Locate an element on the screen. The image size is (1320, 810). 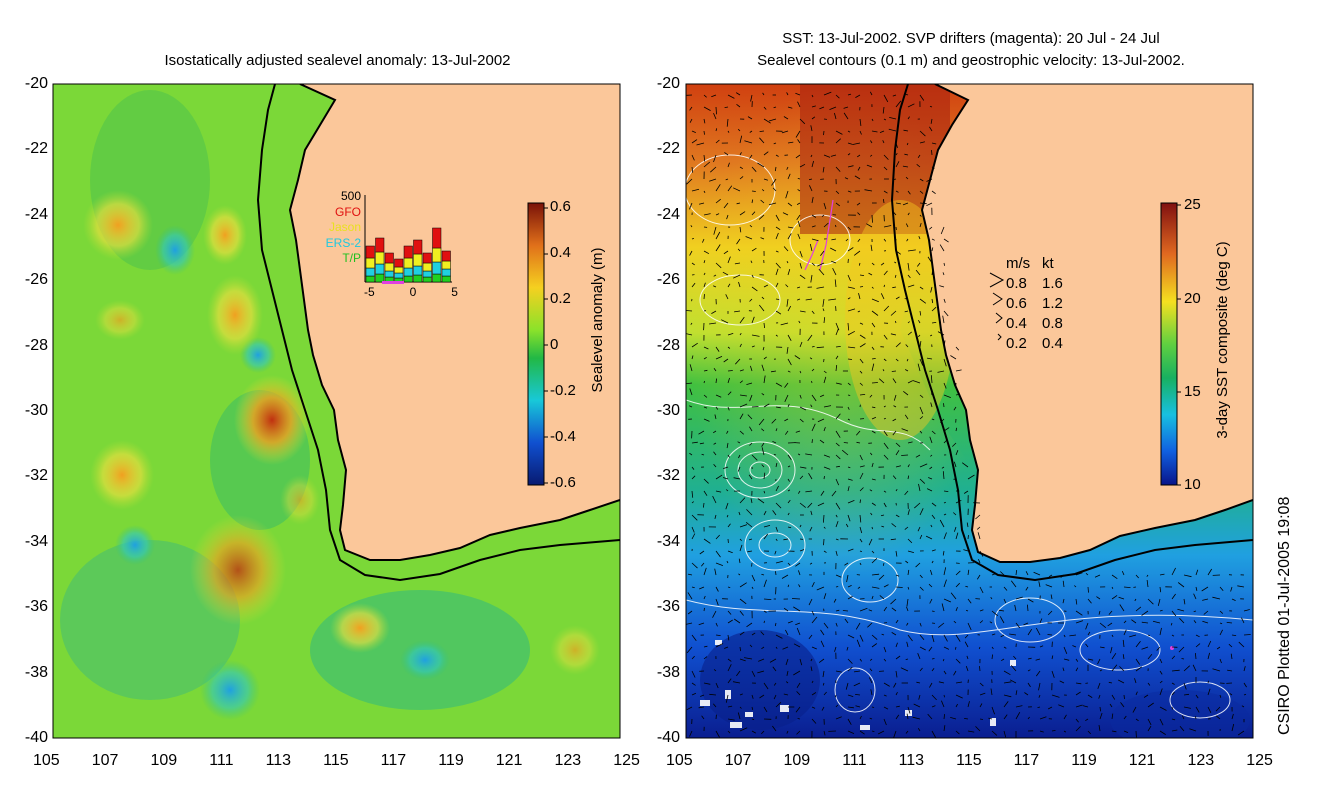
y-tick: -26 is located at coordinates (668, 280).